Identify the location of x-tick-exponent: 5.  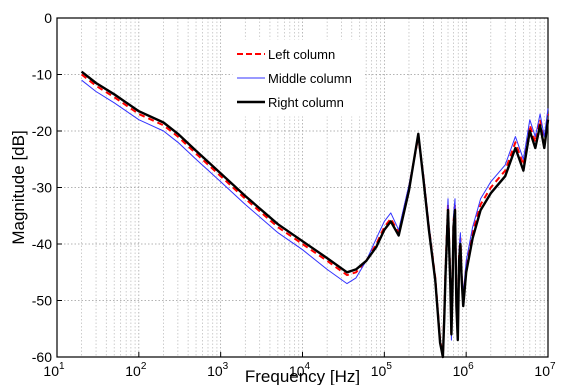
(389, 366).